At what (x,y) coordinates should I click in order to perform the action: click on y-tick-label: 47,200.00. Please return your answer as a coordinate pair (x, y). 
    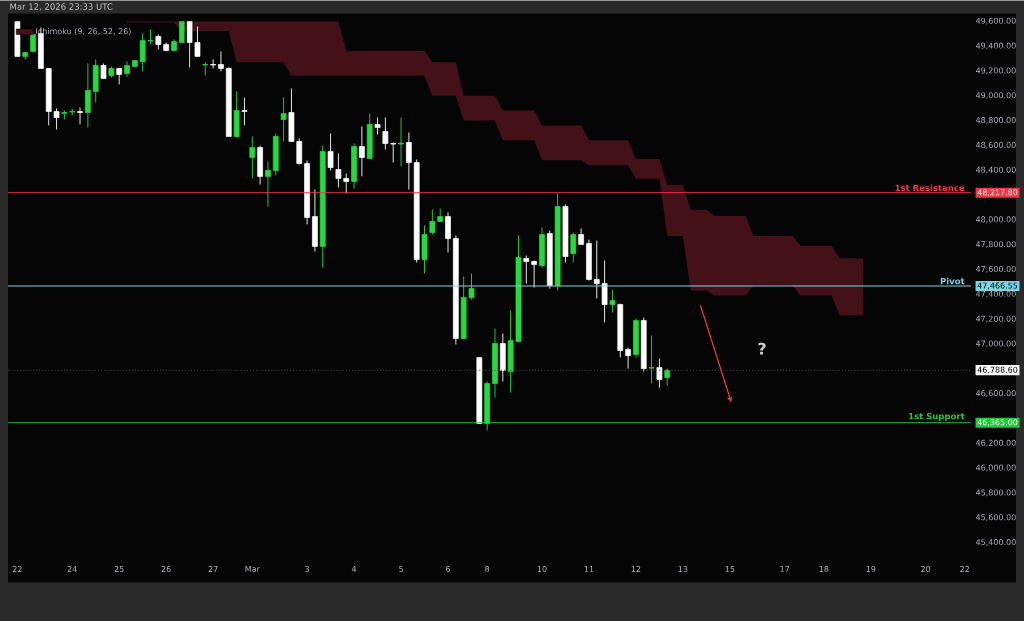
    Looking at the image, I should click on (995, 319).